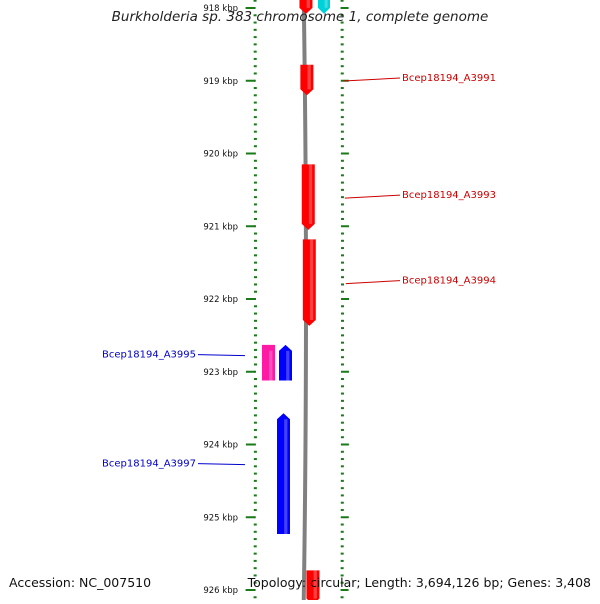 Image resolution: width=600 pixels, height=604 pixels. What do you see at coordinates (449, 281) in the screenshot?
I see `gene-label: Bcep18194_A3994` at bounding box center [449, 281].